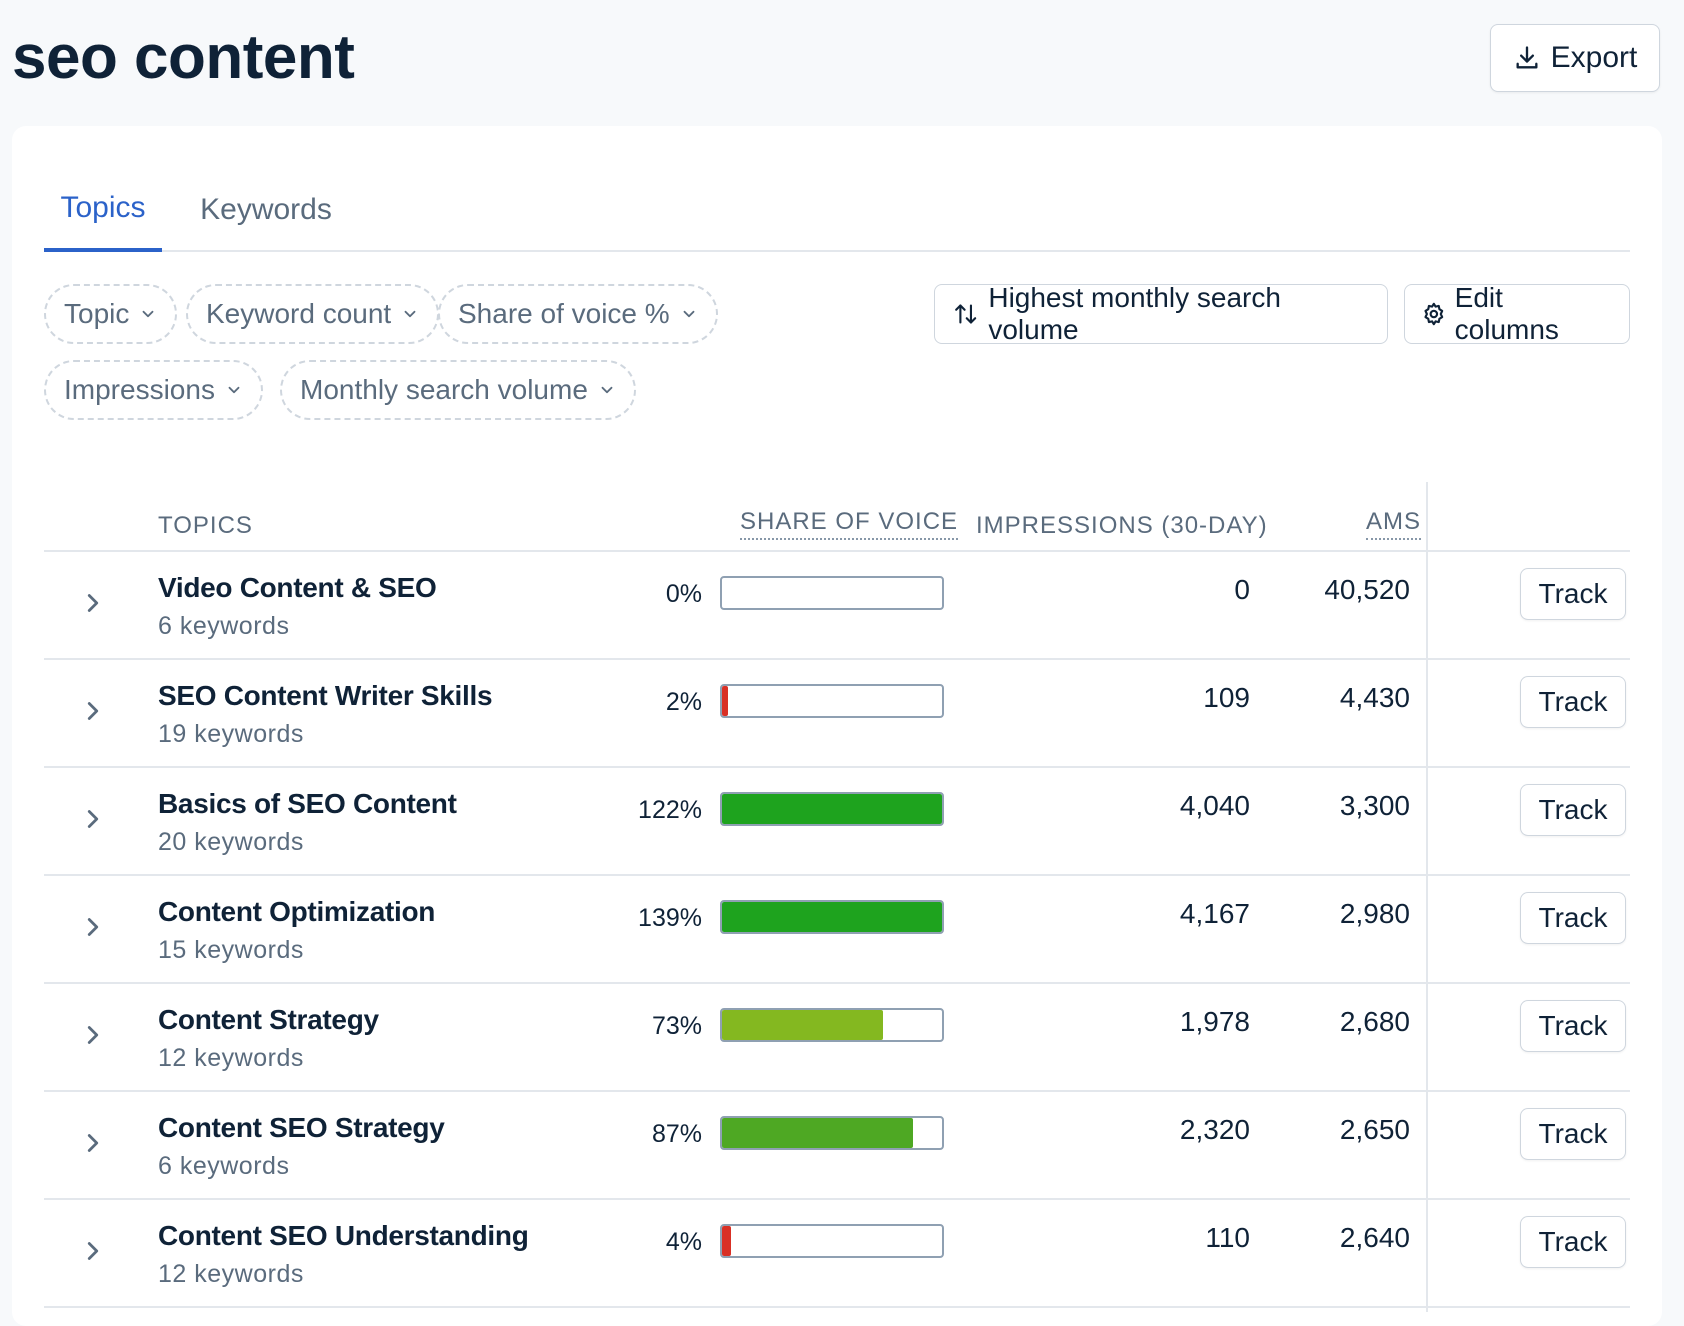 The height and width of the screenshot is (1326, 1684). What do you see at coordinates (670, 918) in the screenshot?
I see `share-of-voice-value: 139%` at bounding box center [670, 918].